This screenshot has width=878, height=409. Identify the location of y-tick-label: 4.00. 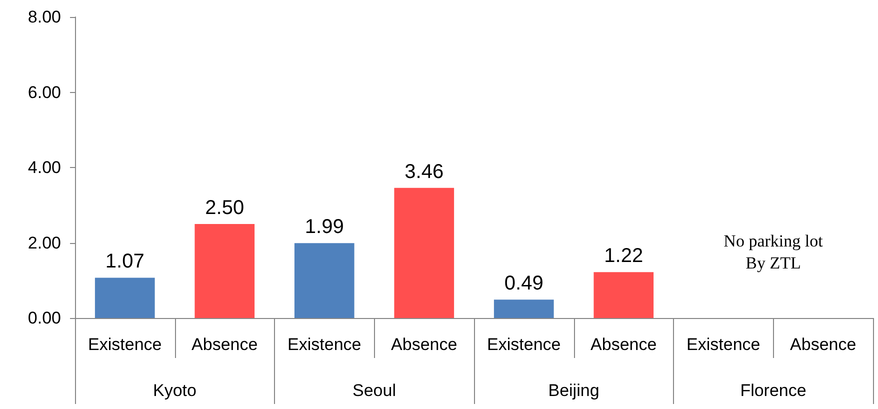
(44, 167).